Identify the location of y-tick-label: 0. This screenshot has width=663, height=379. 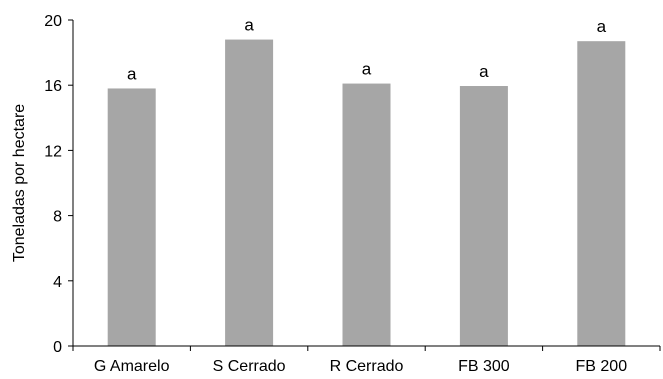
(57, 347).